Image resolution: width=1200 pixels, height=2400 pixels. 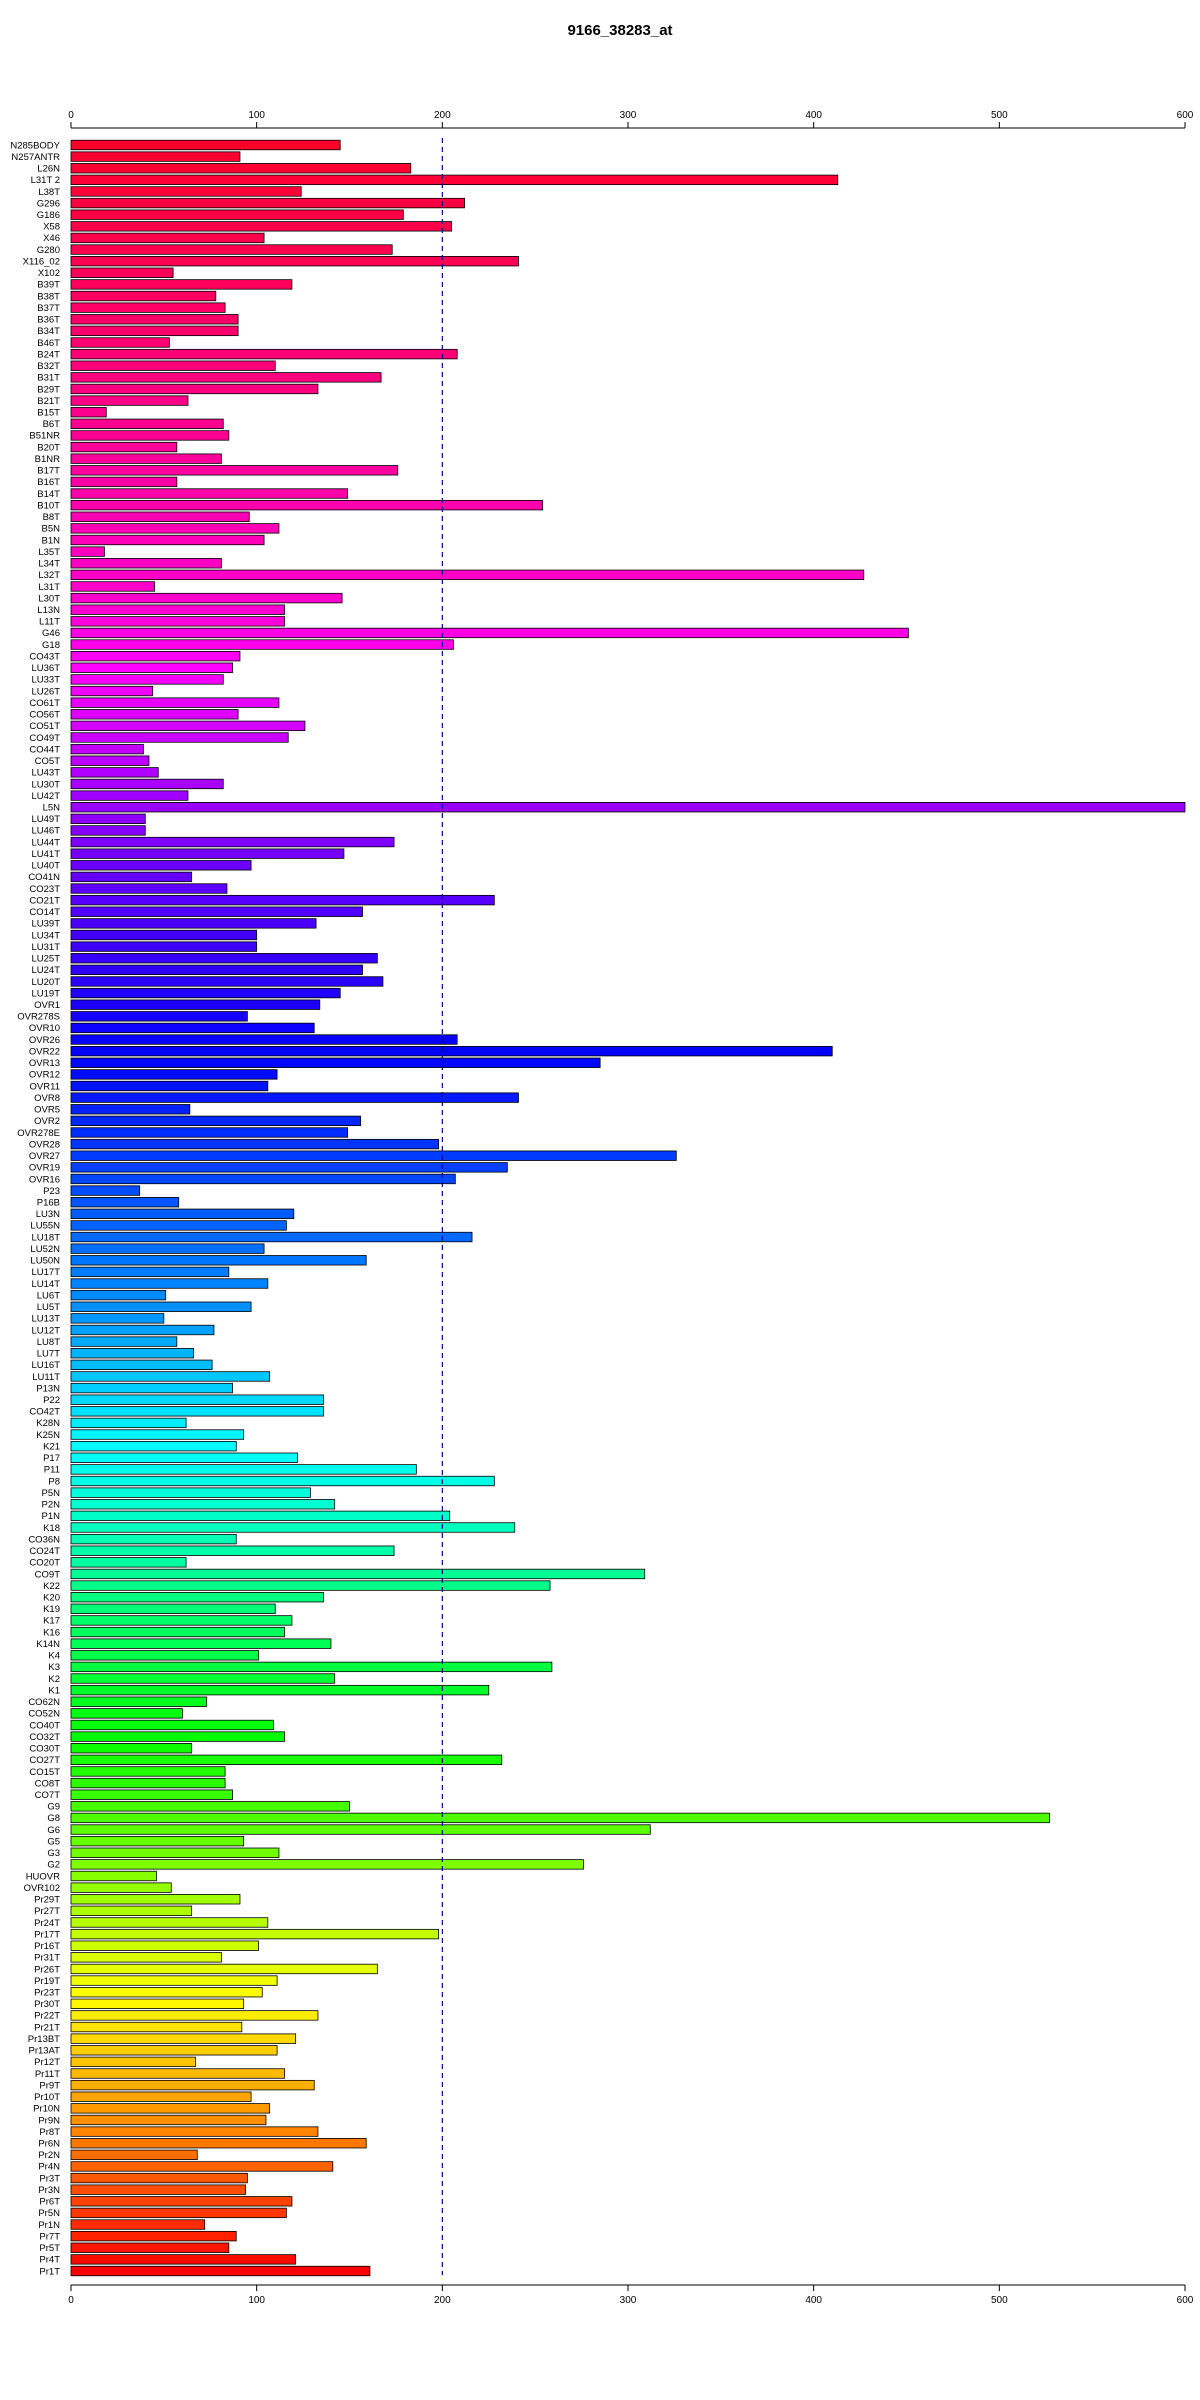 I want to click on category-label: LU16T, so click(x=45, y=1365).